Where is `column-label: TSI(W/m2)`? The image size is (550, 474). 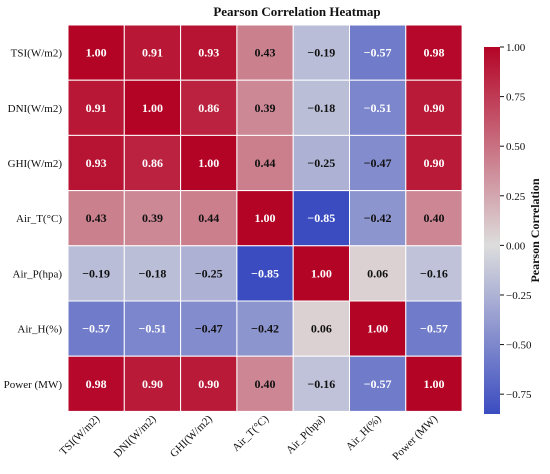
column-label: TSI(W/m2) is located at coordinates (79, 435).